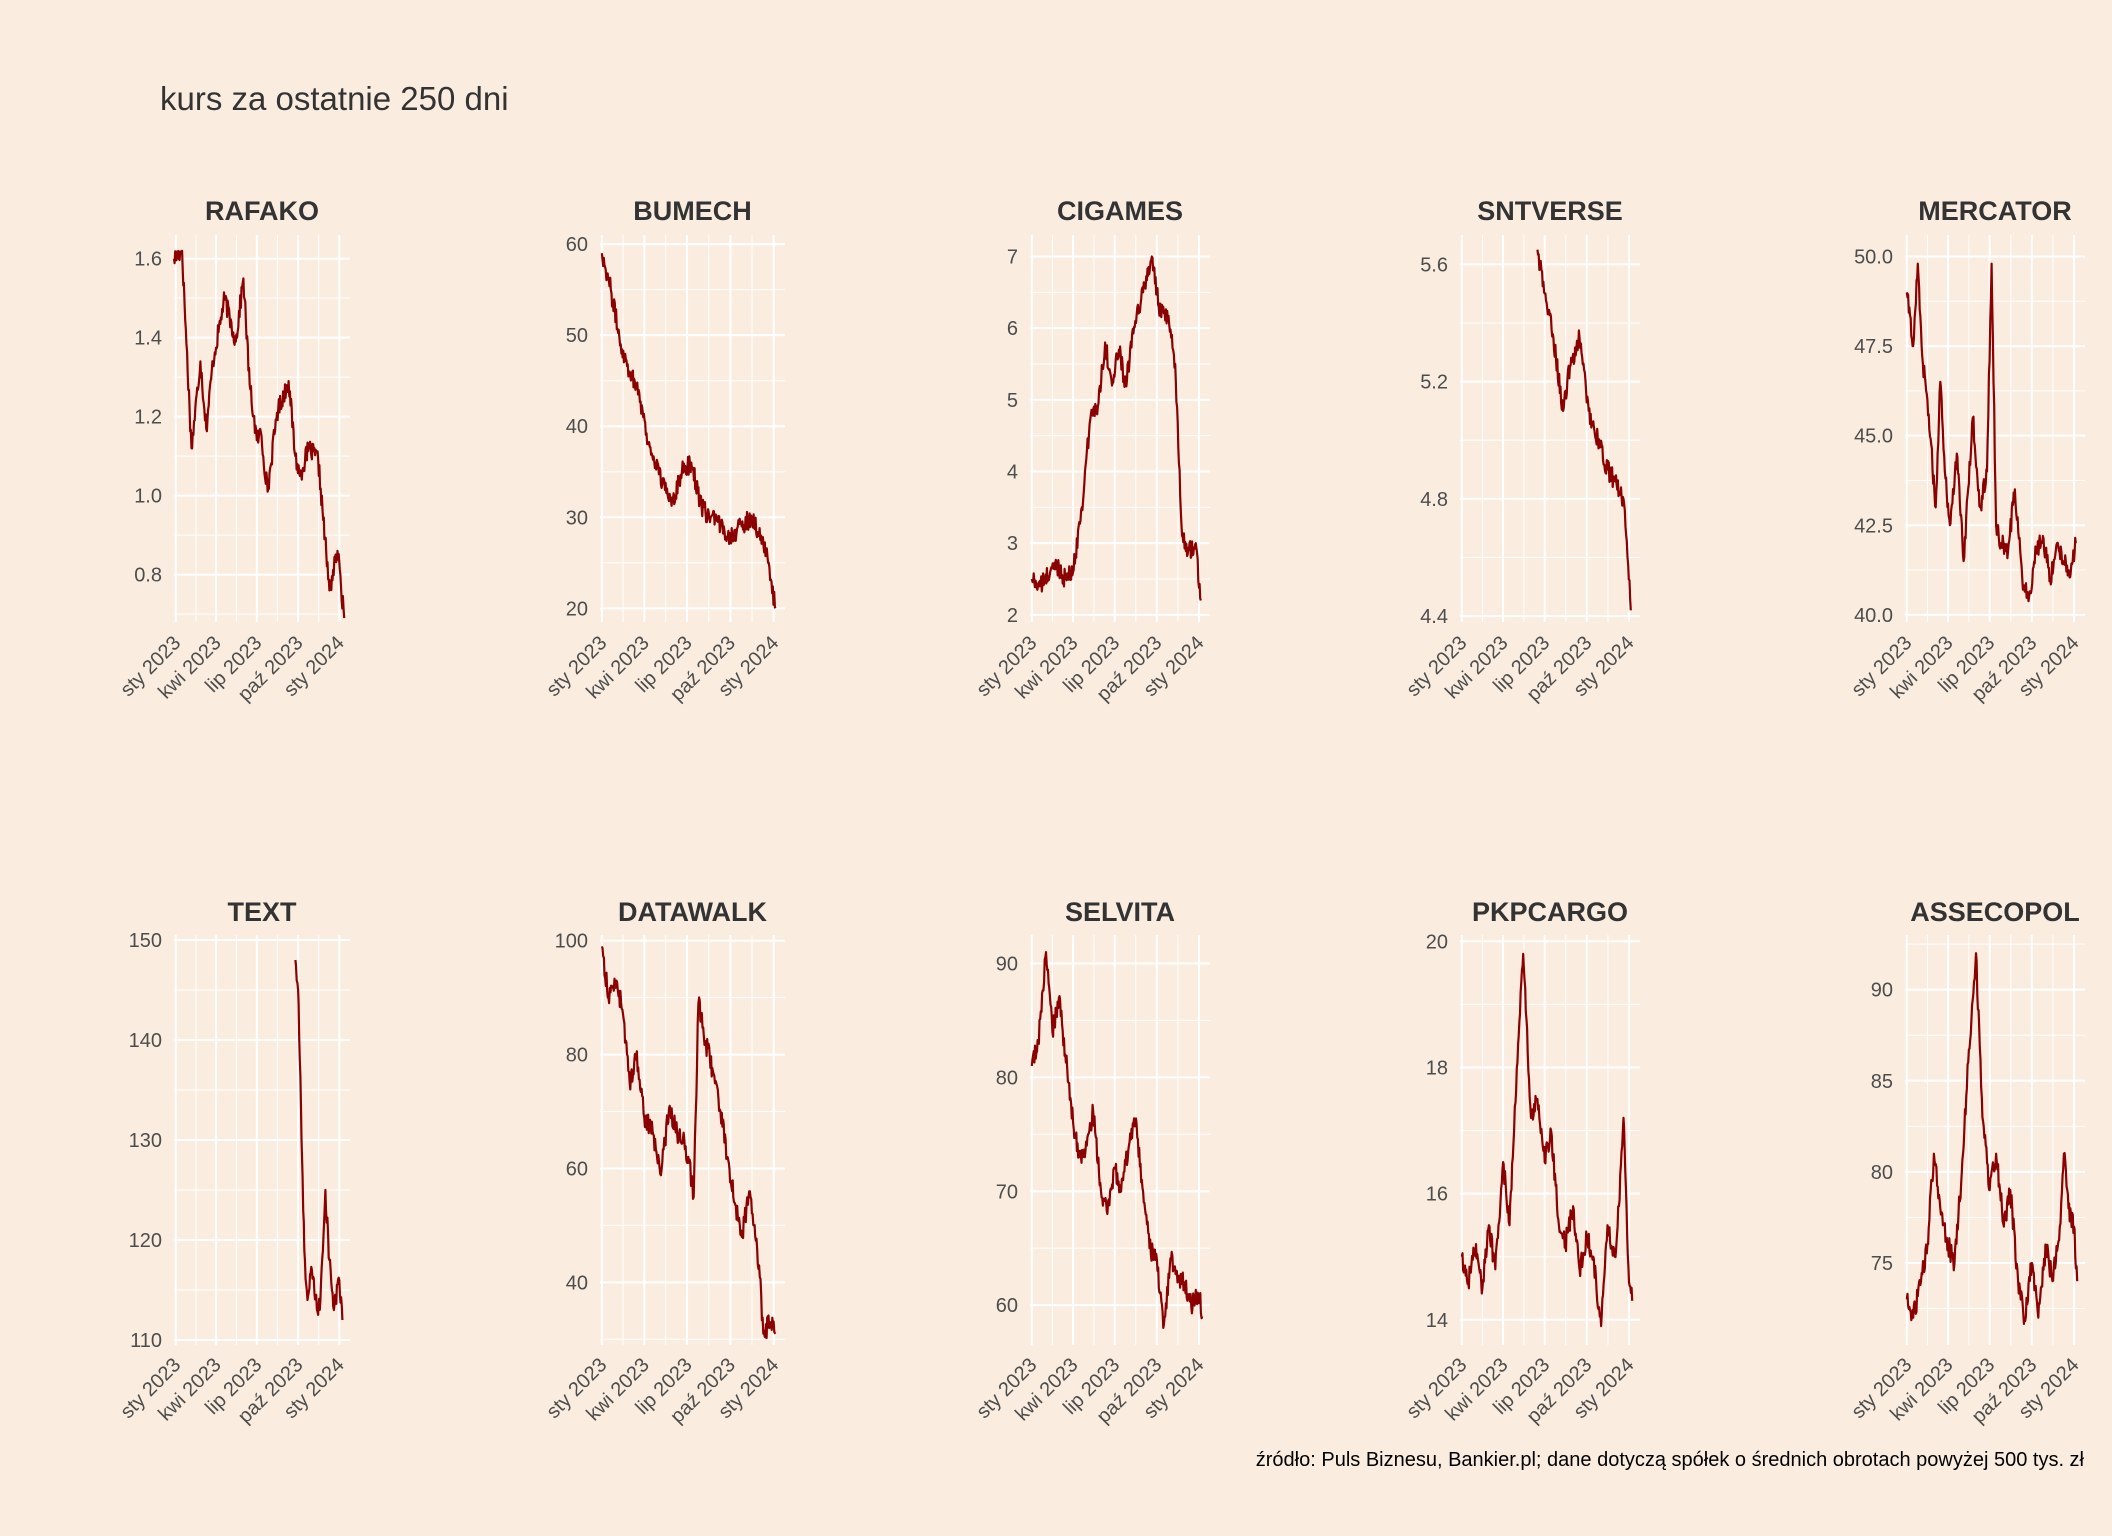 Image resolution: width=2112 pixels, height=1536 pixels. Describe the element at coordinates (145, 1241) in the screenshot. I see `y-tick-label: 120` at that location.